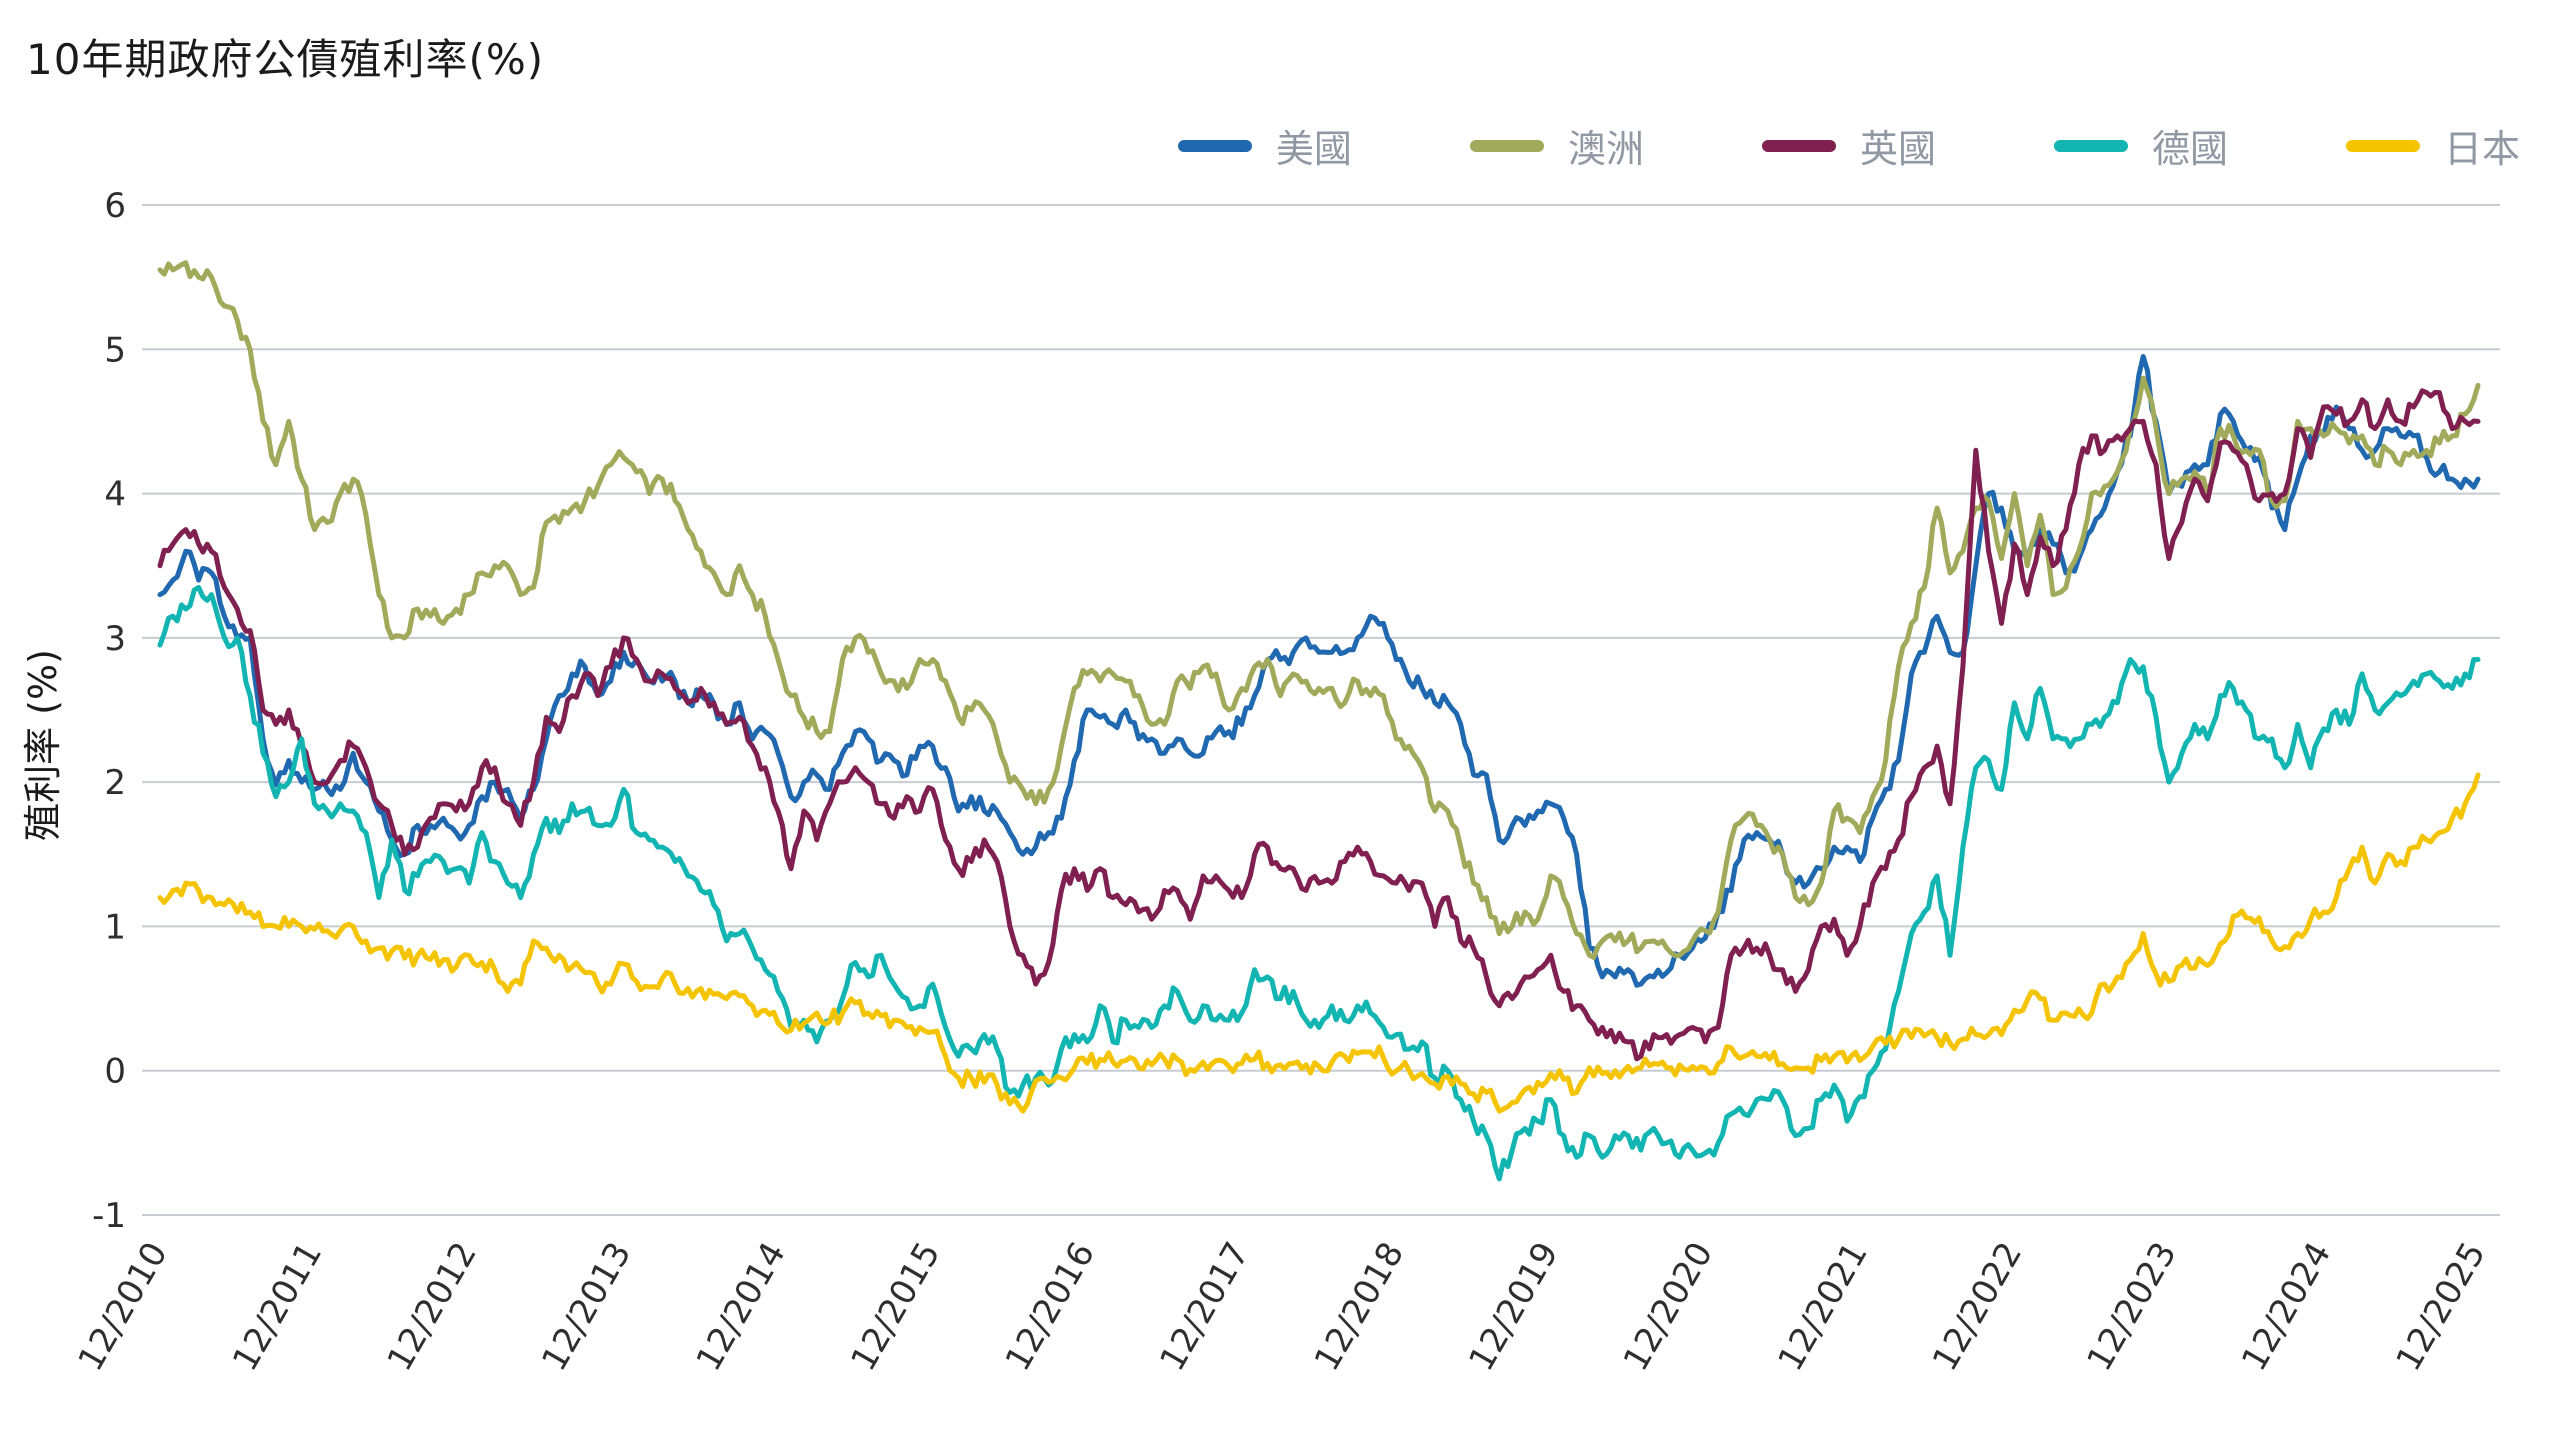  I want to click on legend-swatch-japan, so click(2382, 145).